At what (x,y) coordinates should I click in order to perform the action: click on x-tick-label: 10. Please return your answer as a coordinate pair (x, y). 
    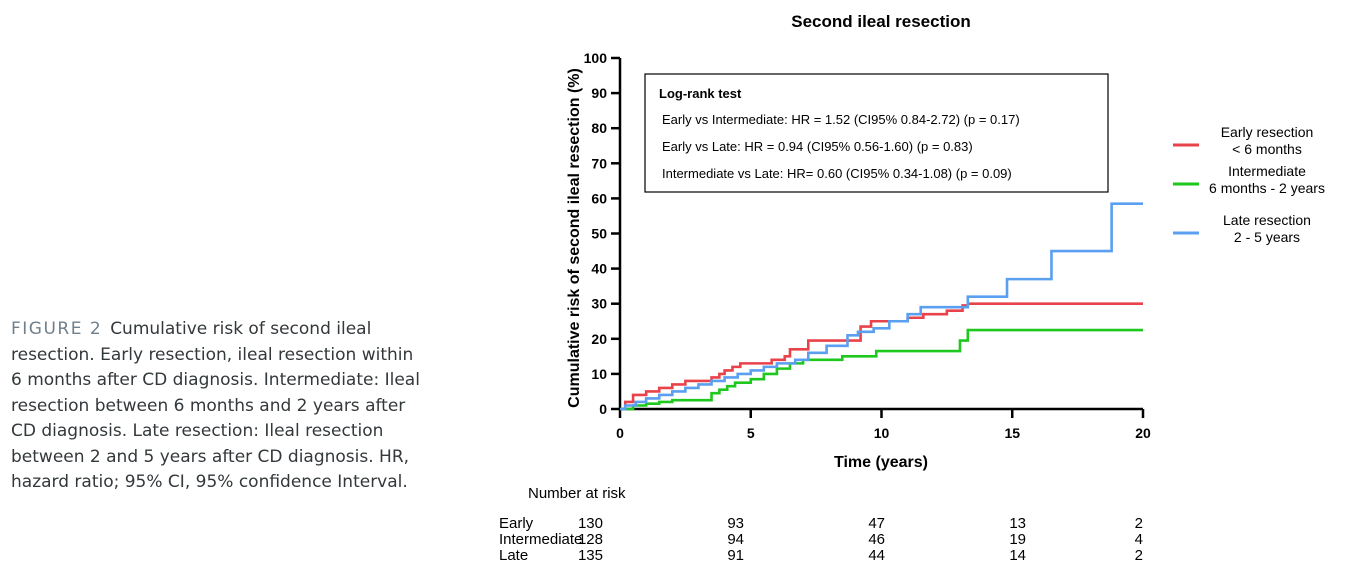
    Looking at the image, I should click on (882, 433).